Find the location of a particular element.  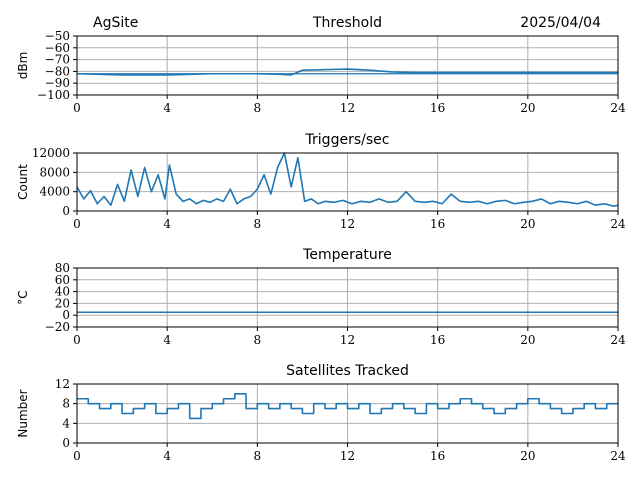

y-tick-label: 4000 is located at coordinates (54, 192).